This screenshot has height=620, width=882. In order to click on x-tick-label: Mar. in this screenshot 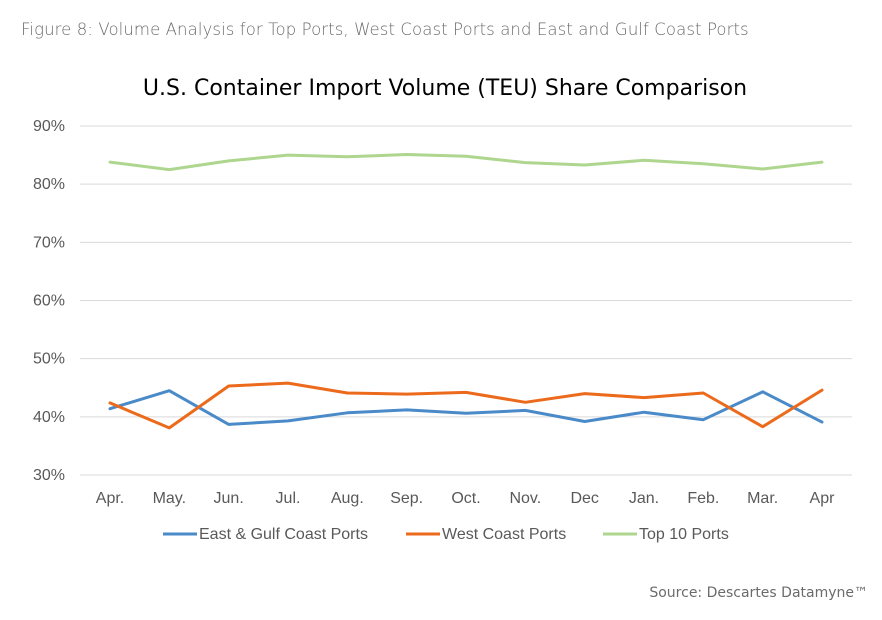, I will do `click(762, 498)`.